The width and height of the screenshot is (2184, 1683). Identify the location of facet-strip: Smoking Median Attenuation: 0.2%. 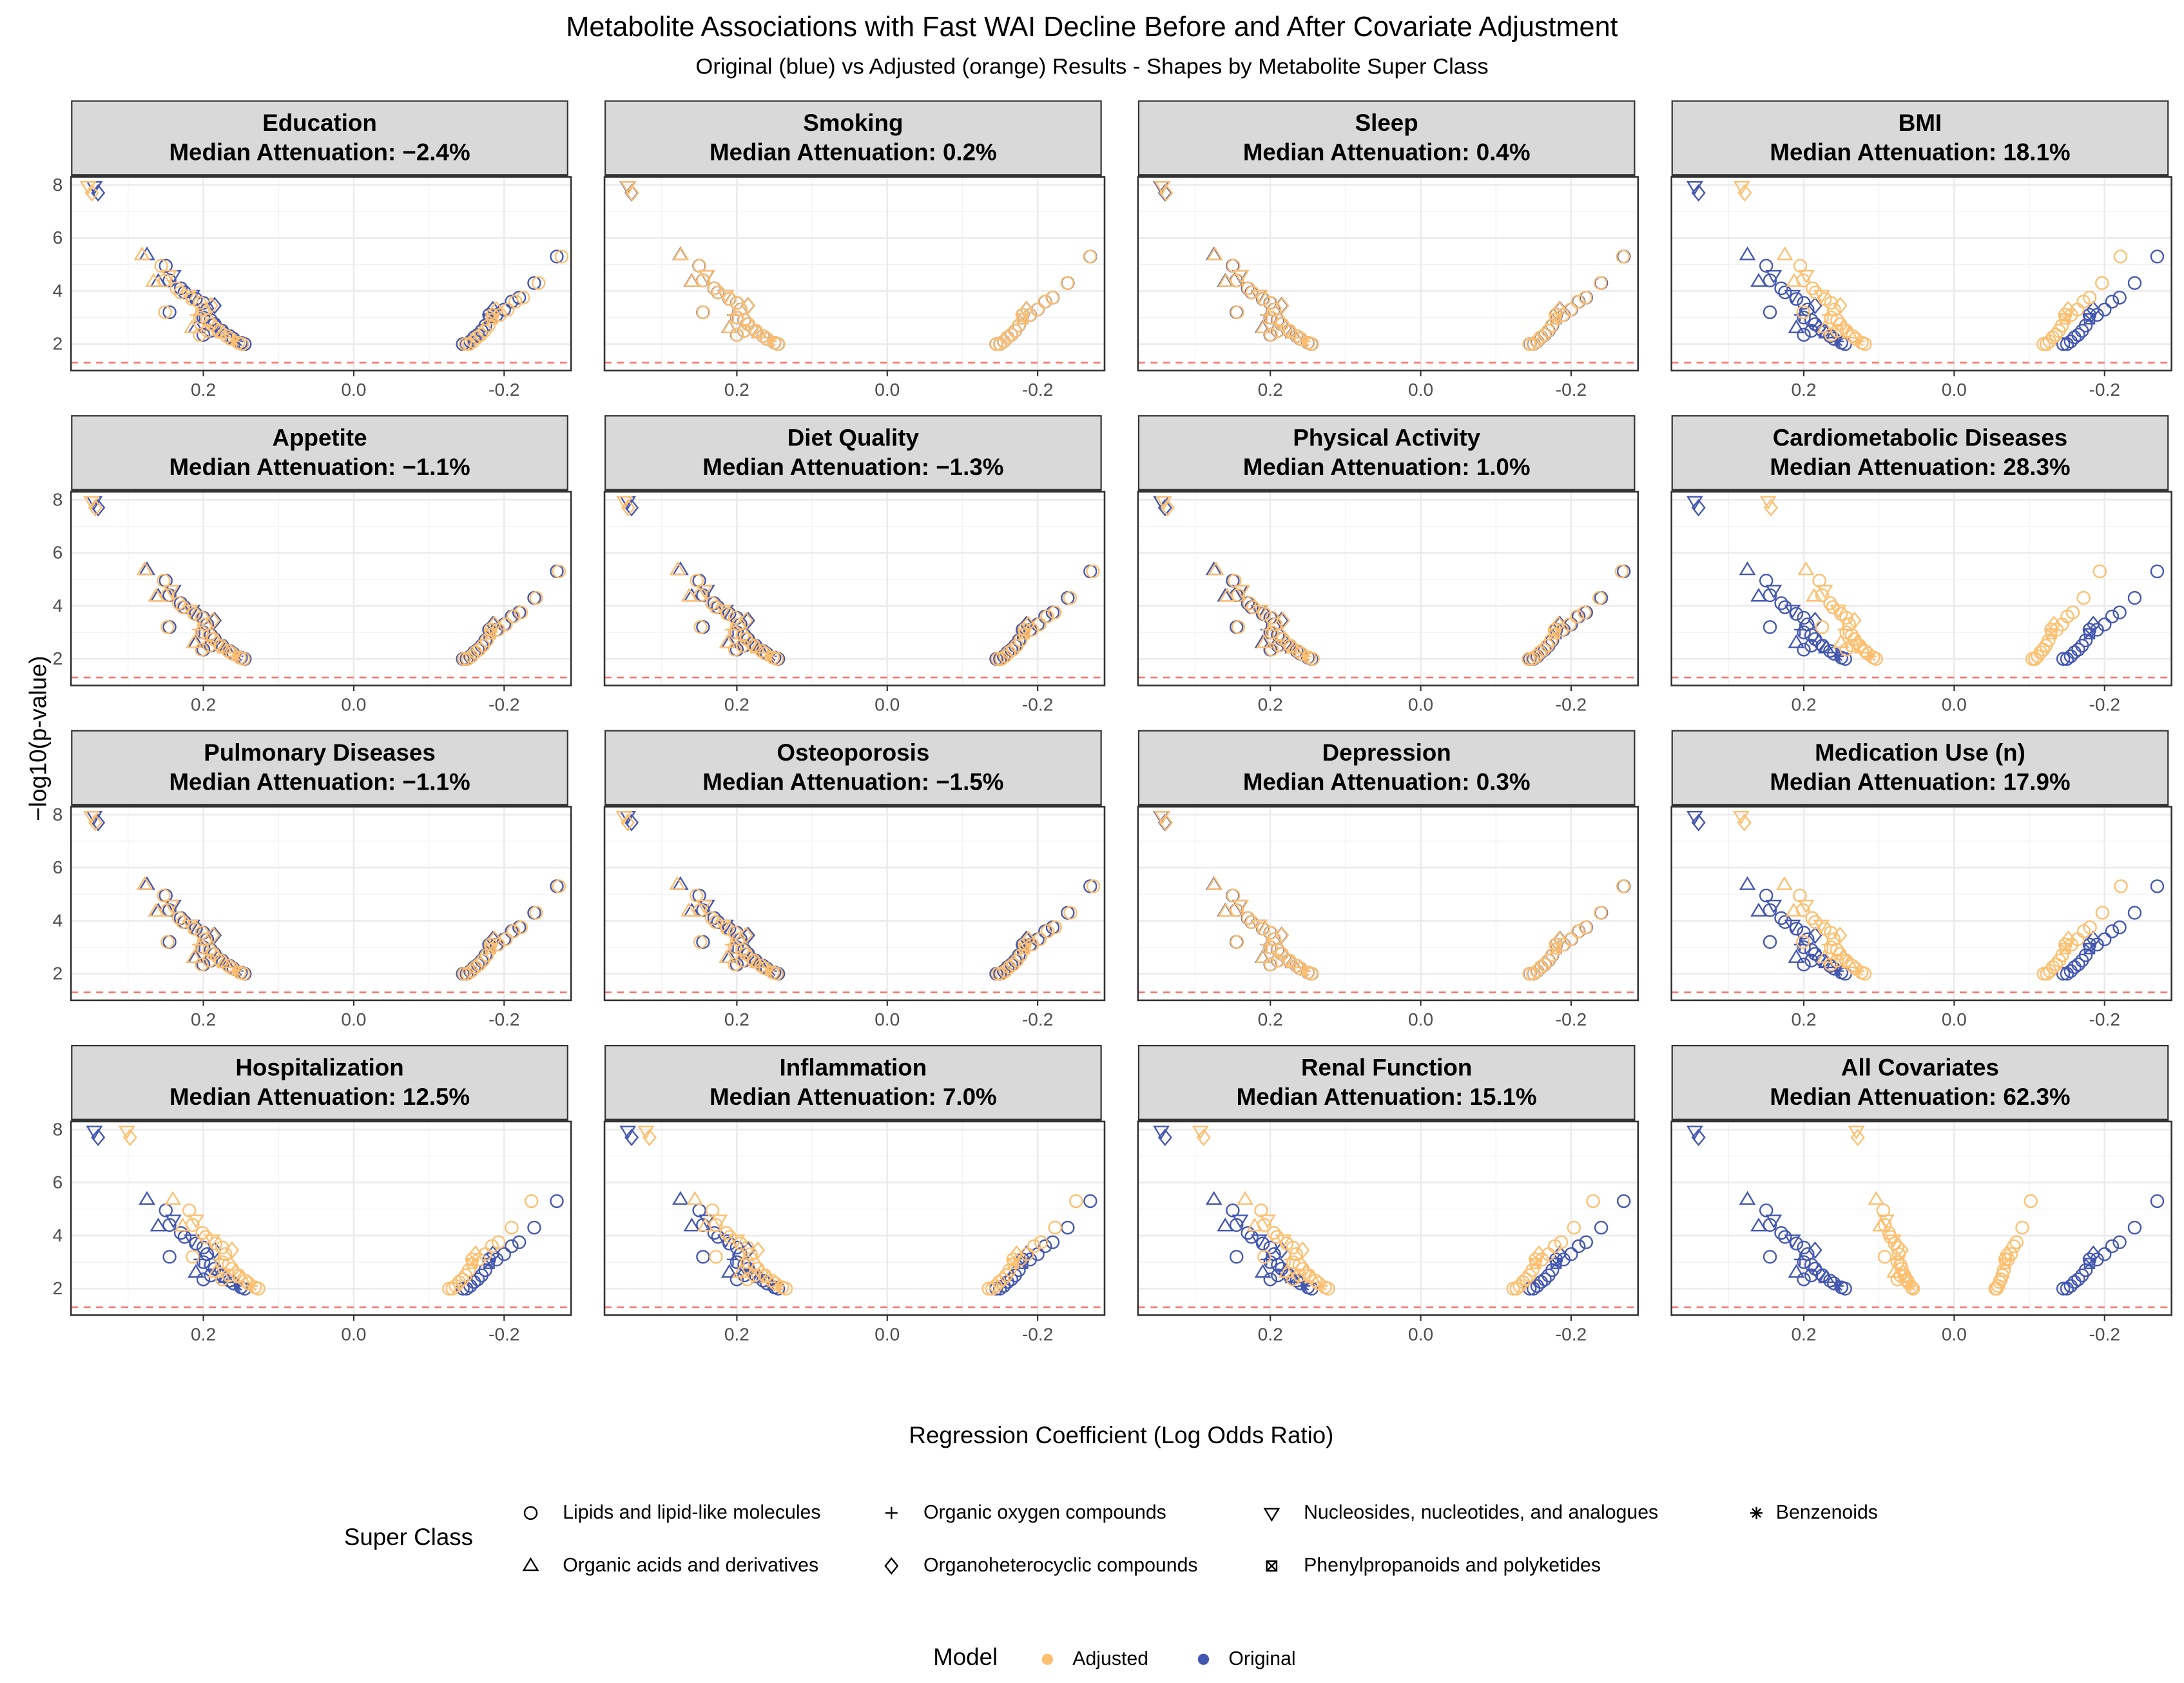
(853, 138).